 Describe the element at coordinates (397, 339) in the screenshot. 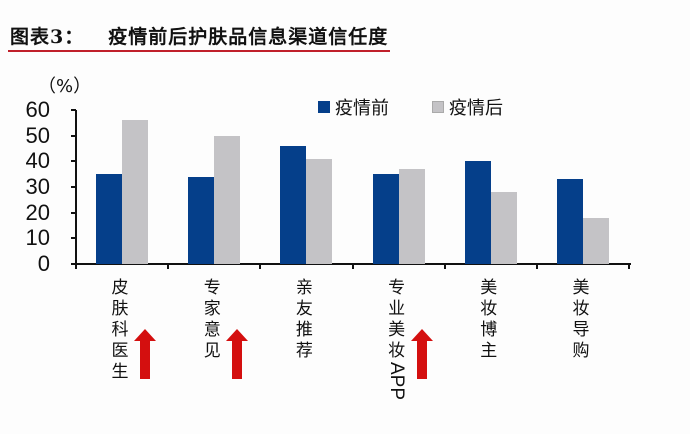

I see `category-label: 专业美妆 APP` at that location.